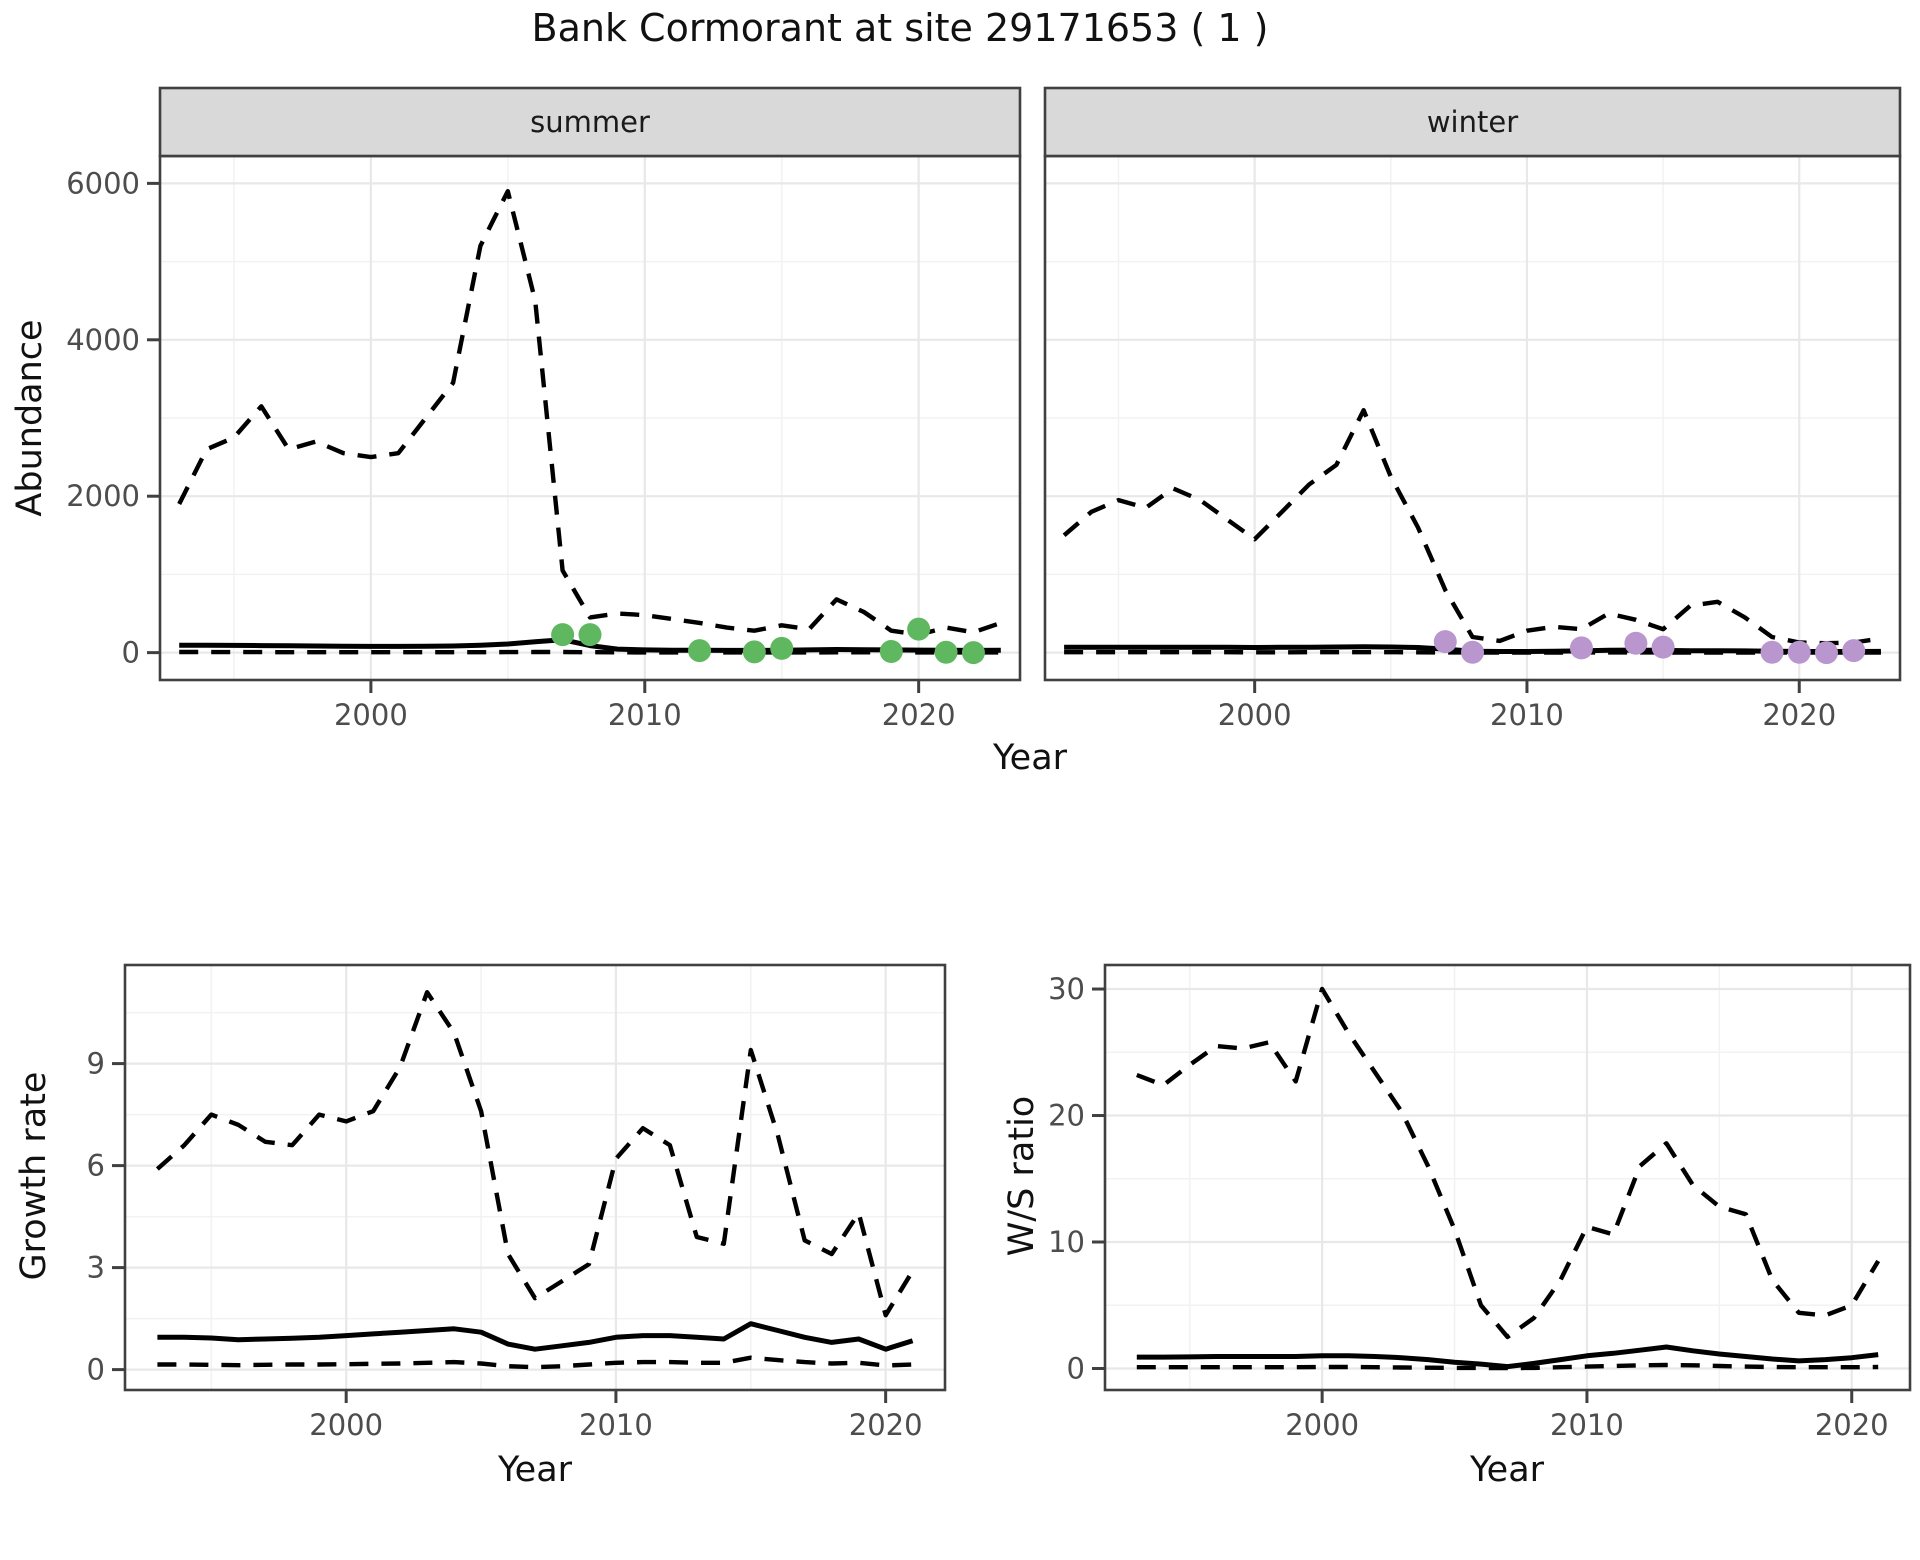  What do you see at coordinates (103, 496) in the screenshot?
I see `y-tick-label: 2000` at bounding box center [103, 496].